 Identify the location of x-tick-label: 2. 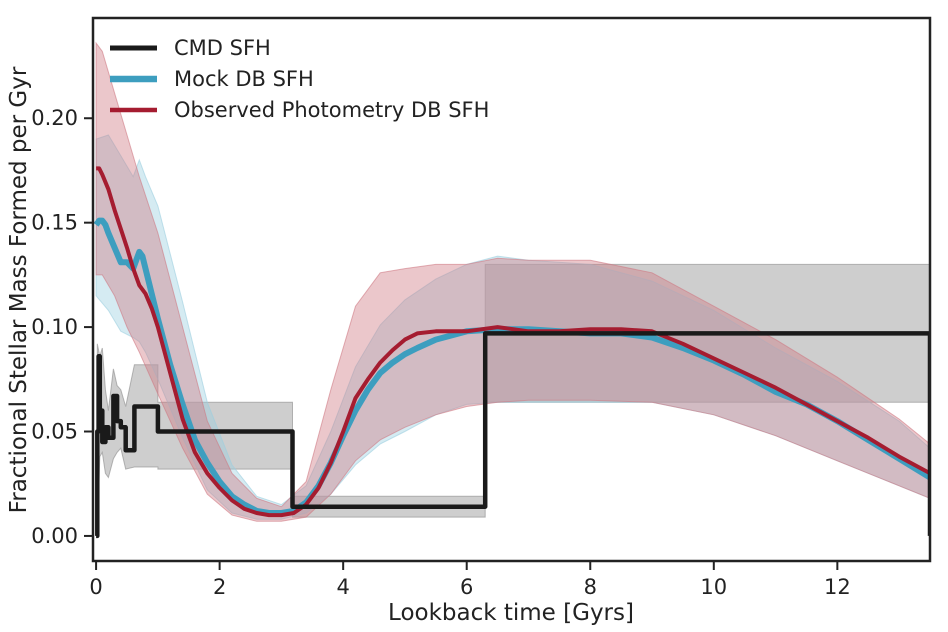
(219, 587).